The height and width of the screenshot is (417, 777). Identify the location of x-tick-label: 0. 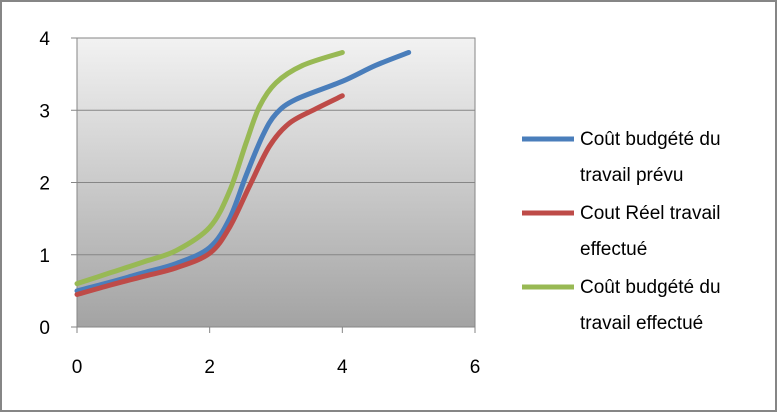
(77, 367).